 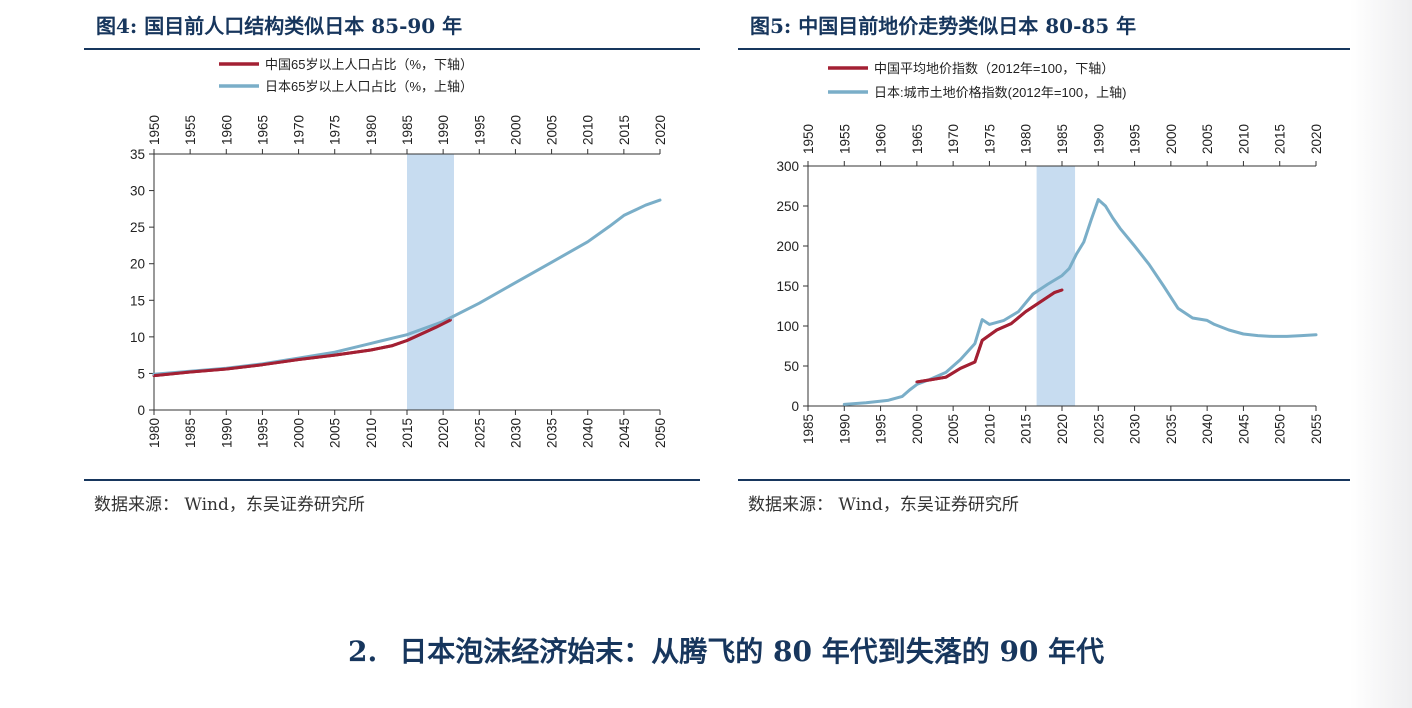 I want to click on y-tick-label: 20, so click(x=137, y=264).